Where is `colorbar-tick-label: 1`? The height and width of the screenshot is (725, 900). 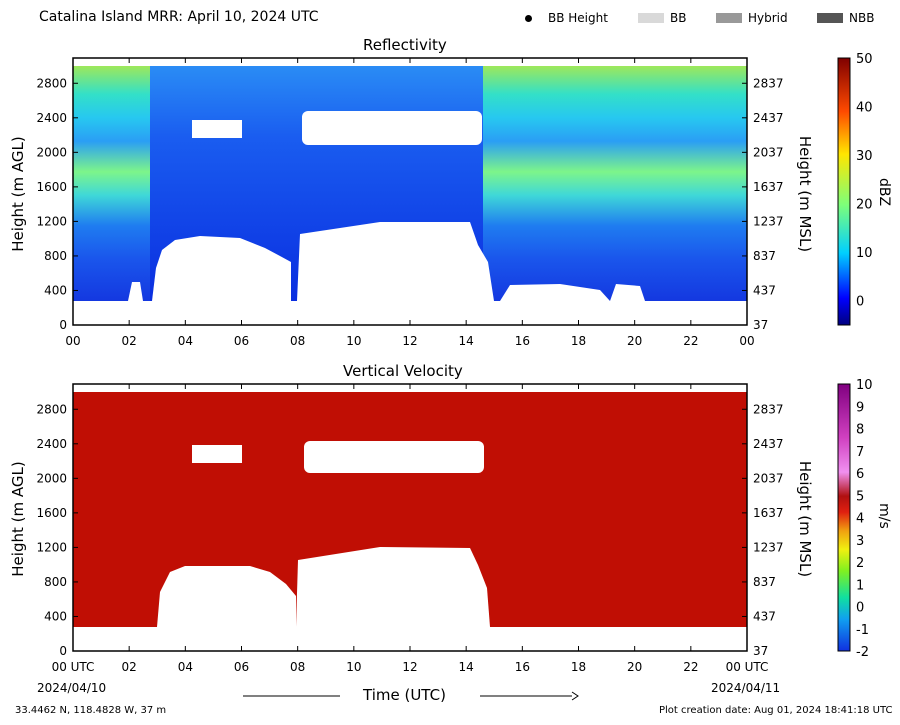
colorbar-tick-label: 1 is located at coordinates (860, 585).